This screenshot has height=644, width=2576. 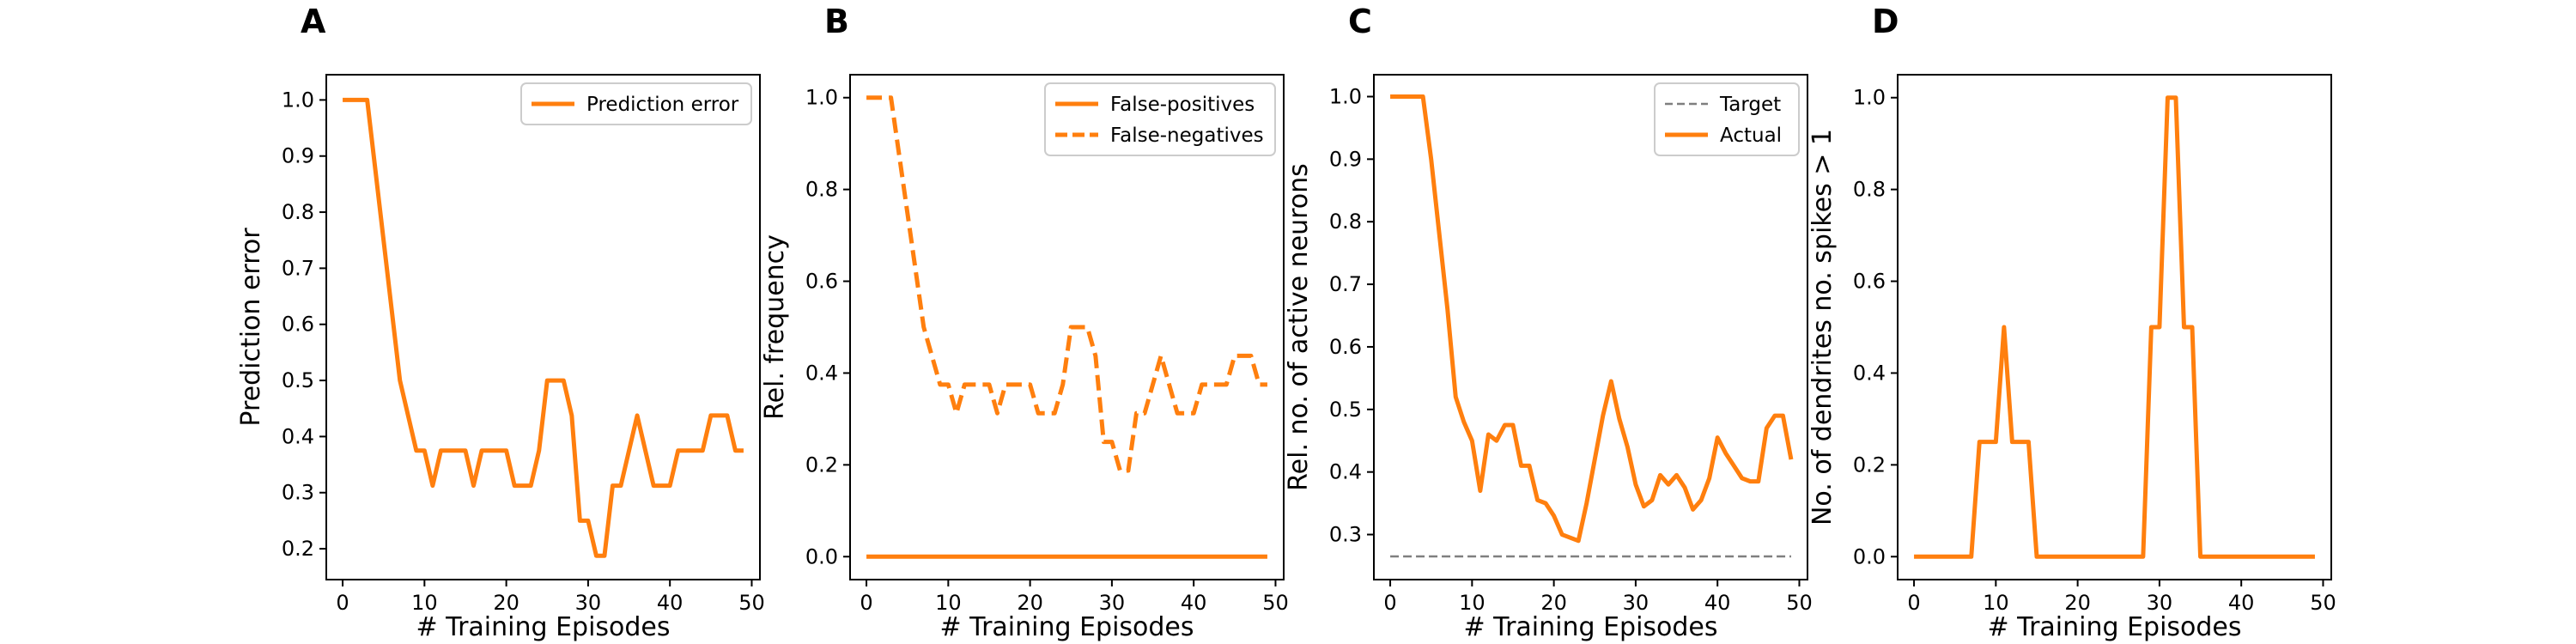 I want to click on legend-label: False-negatives, so click(x=1187, y=136).